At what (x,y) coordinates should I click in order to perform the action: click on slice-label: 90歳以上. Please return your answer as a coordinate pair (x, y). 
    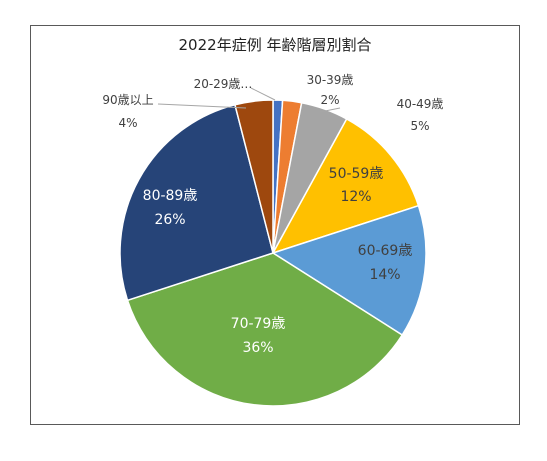
    Looking at the image, I should click on (127, 100).